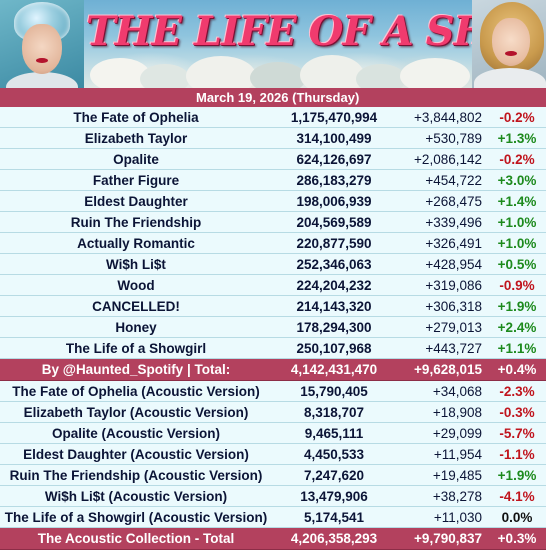 Image resolution: width=546 pixels, height=550 pixels. Describe the element at coordinates (136, 159) in the screenshot. I see `track-name: Opalite` at that location.